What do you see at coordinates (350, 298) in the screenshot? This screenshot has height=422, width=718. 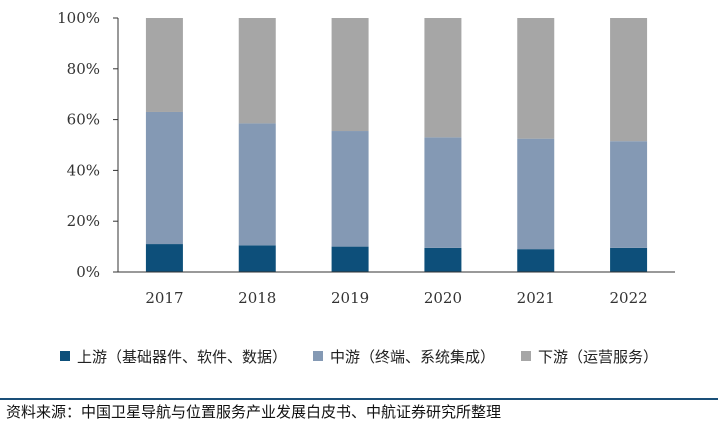 I see `x-tick-label: 2019` at bounding box center [350, 298].